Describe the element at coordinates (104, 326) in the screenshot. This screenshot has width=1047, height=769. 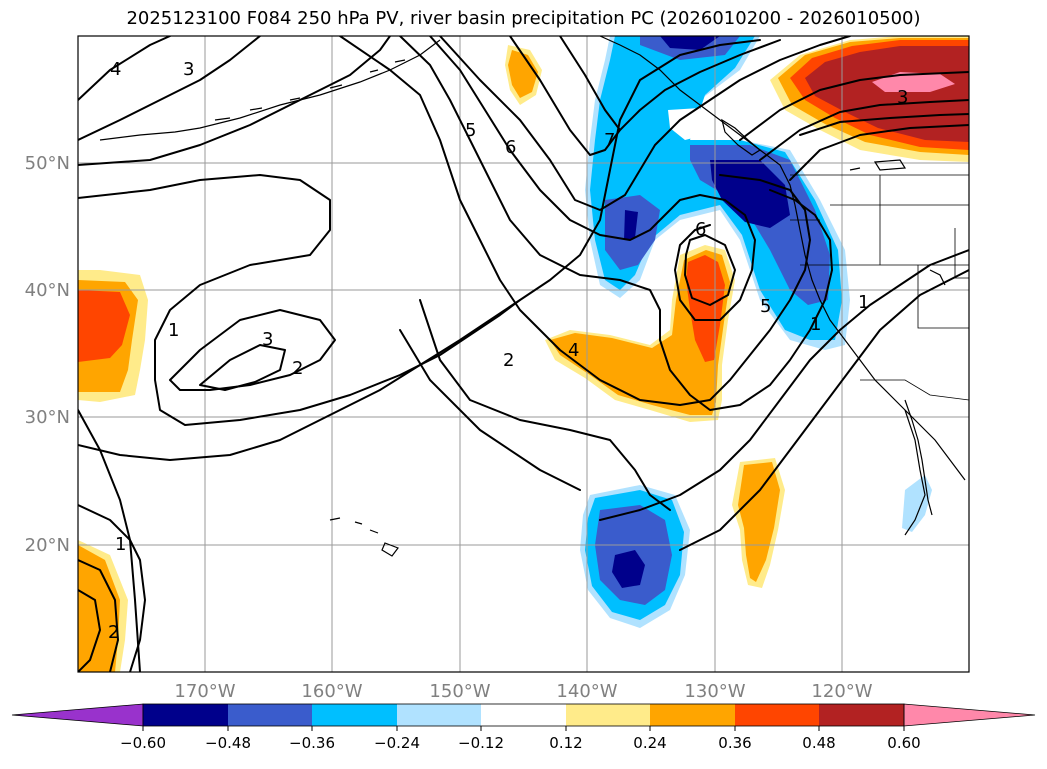
I see `shade-pos-left-inner` at that location.